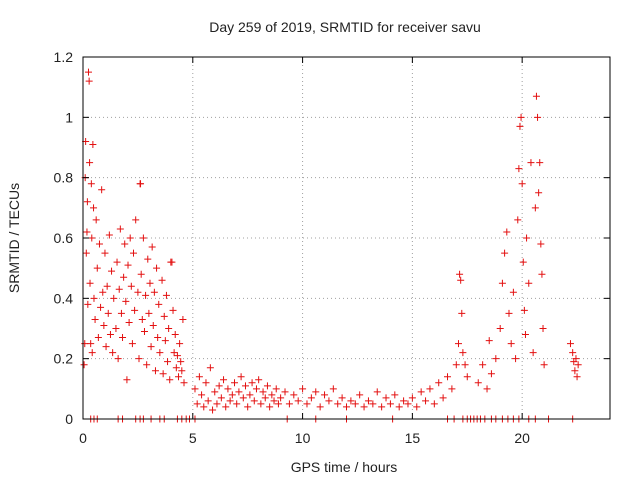 The width and height of the screenshot is (640, 480). Describe the element at coordinates (64, 178) in the screenshot. I see `y-tick-label: 0.8` at that location.